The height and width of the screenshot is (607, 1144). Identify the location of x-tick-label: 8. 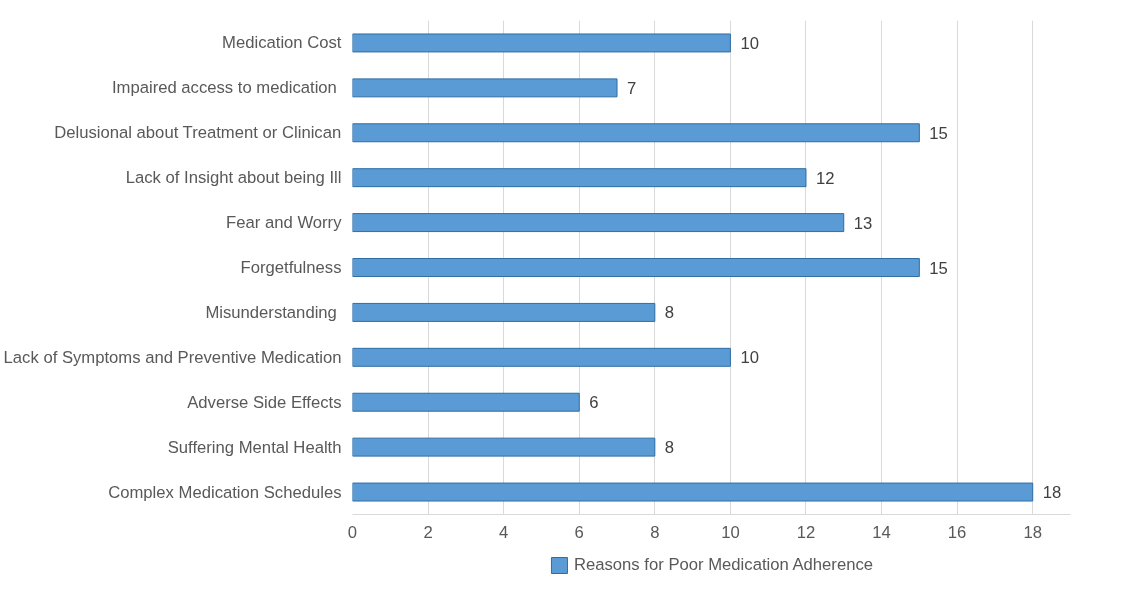
(655, 532).